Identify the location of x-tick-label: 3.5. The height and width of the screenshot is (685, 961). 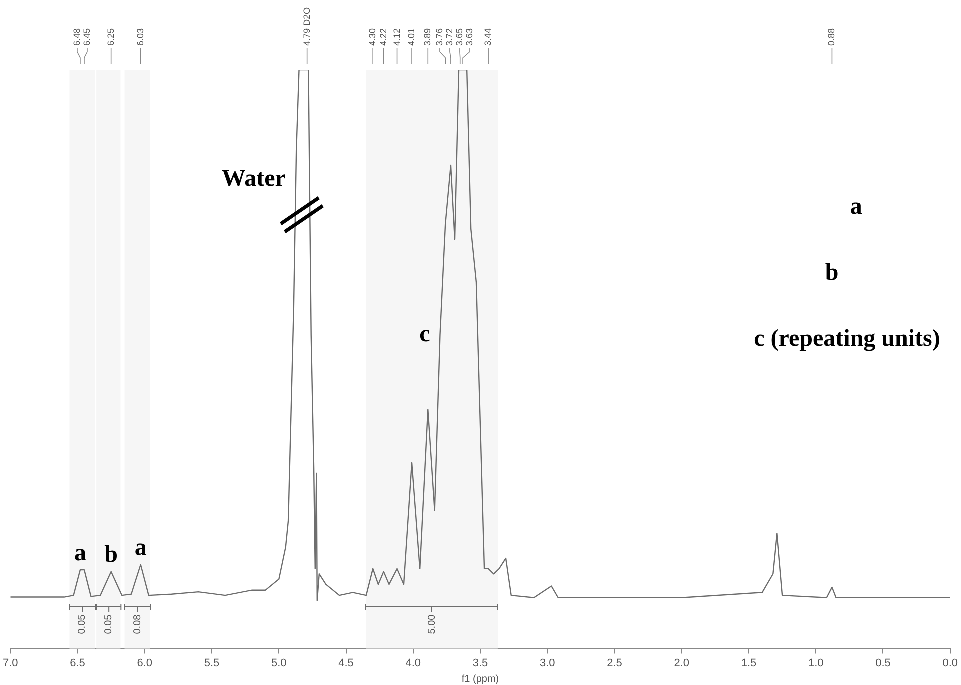
(480, 663).